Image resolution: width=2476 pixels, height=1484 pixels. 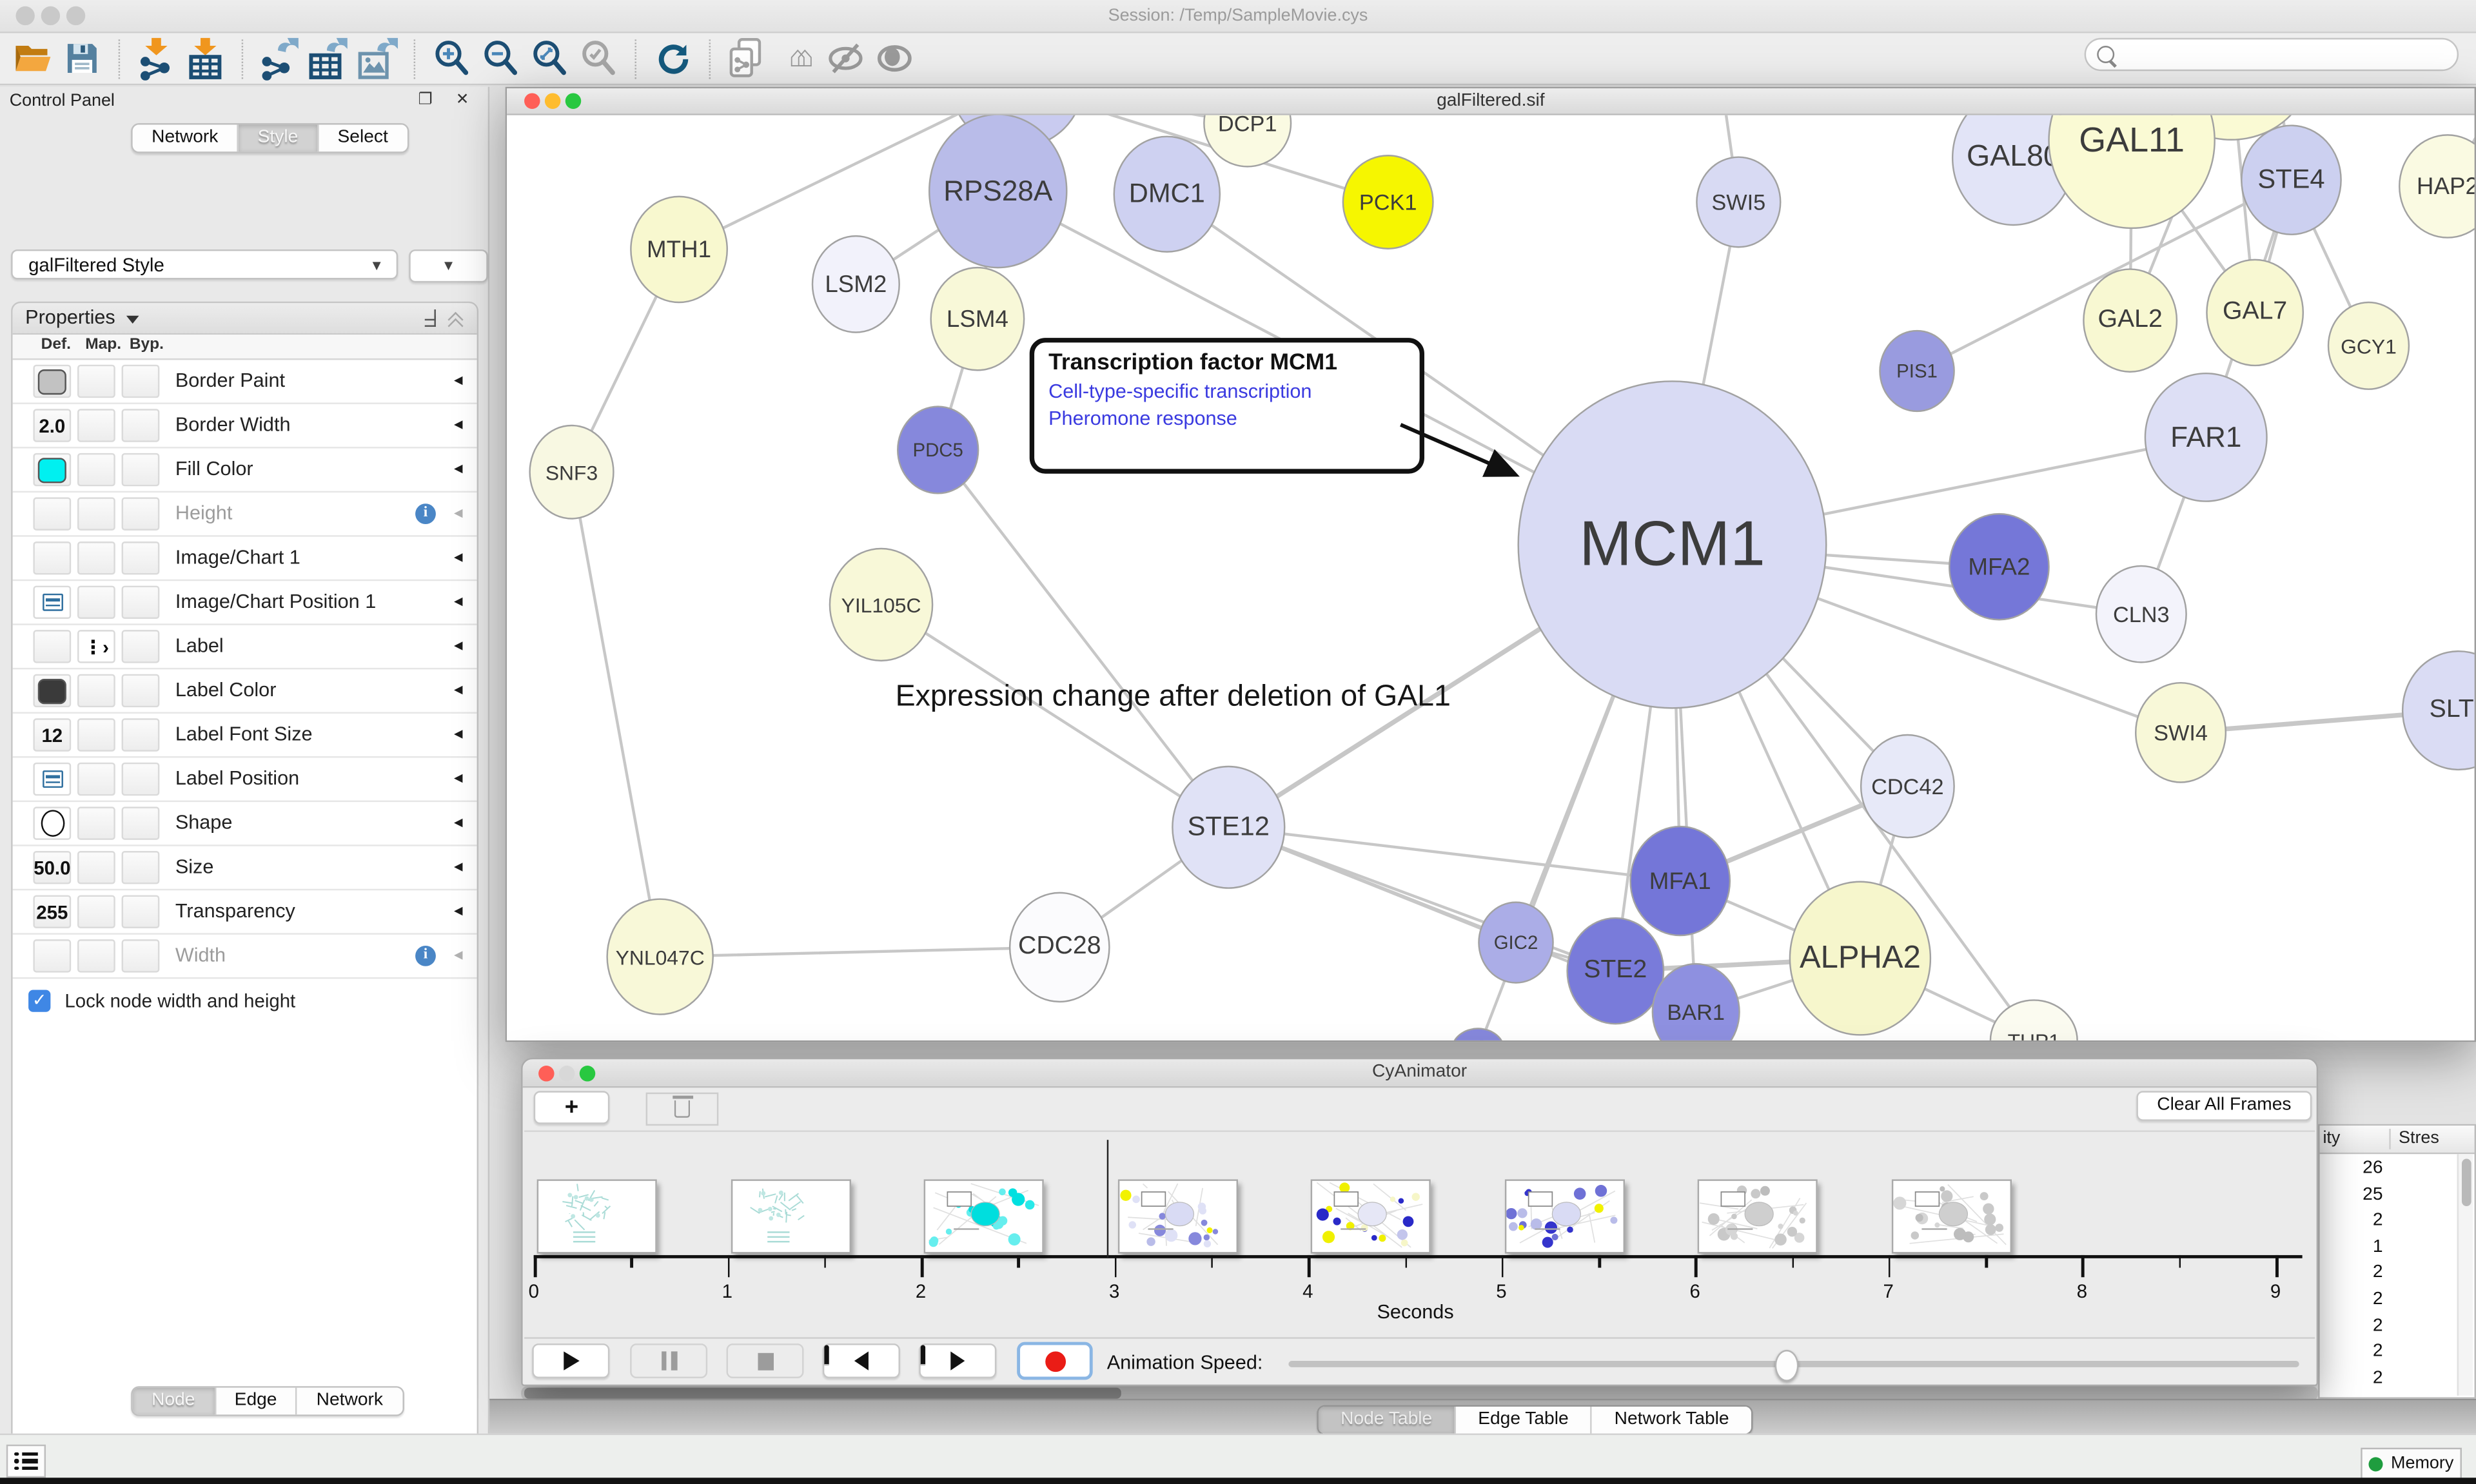 I want to click on property-row-label-position: Label Position ◂, so click(x=244, y=780).